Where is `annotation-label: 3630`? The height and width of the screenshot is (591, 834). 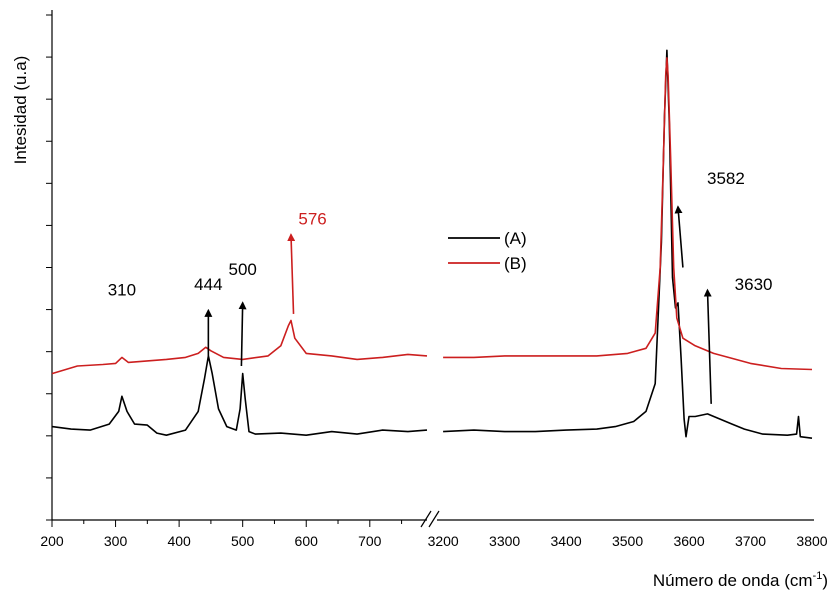 annotation-label: 3630 is located at coordinates (754, 284).